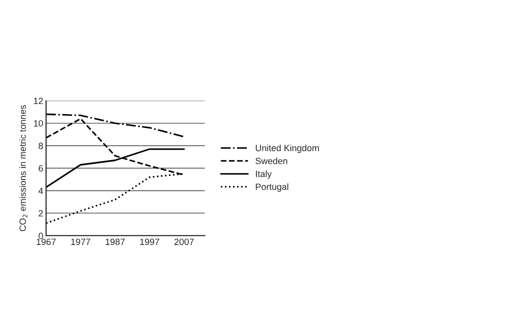  What do you see at coordinates (23, 168) in the screenshot?
I see `y-axis-title: CO$_{2}$ emissions in metric tonnes` at bounding box center [23, 168].